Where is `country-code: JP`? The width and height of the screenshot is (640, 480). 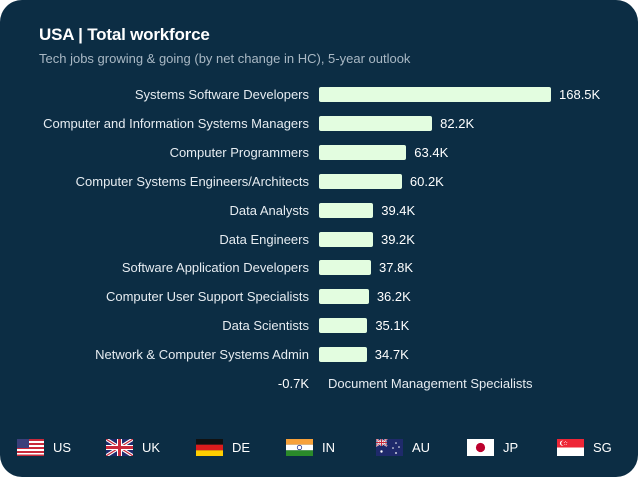 country-code: JP is located at coordinates (511, 447).